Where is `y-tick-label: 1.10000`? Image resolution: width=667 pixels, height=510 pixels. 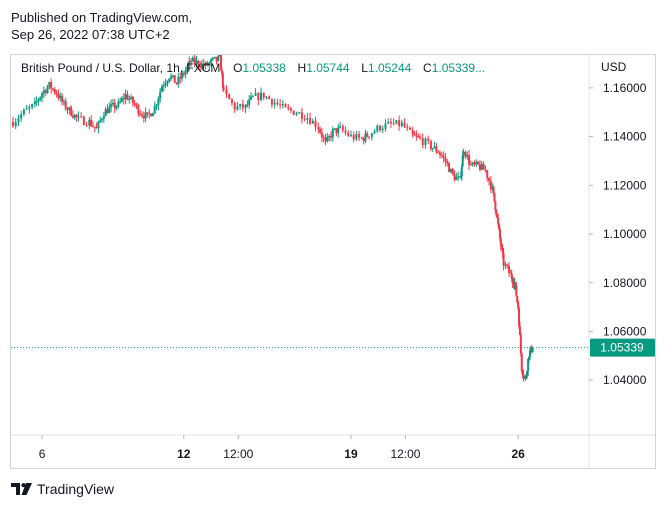
y-tick-label: 1.10000 is located at coordinates (625, 234).